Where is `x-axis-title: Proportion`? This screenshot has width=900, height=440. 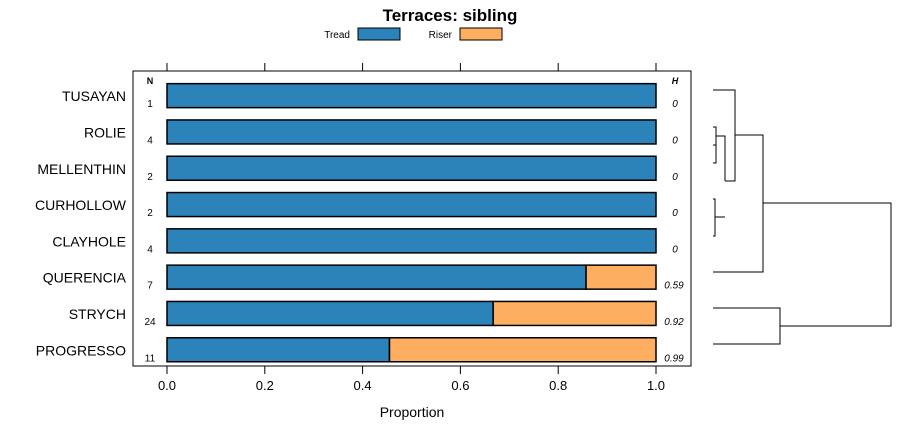 x-axis-title: Proportion is located at coordinates (412, 412).